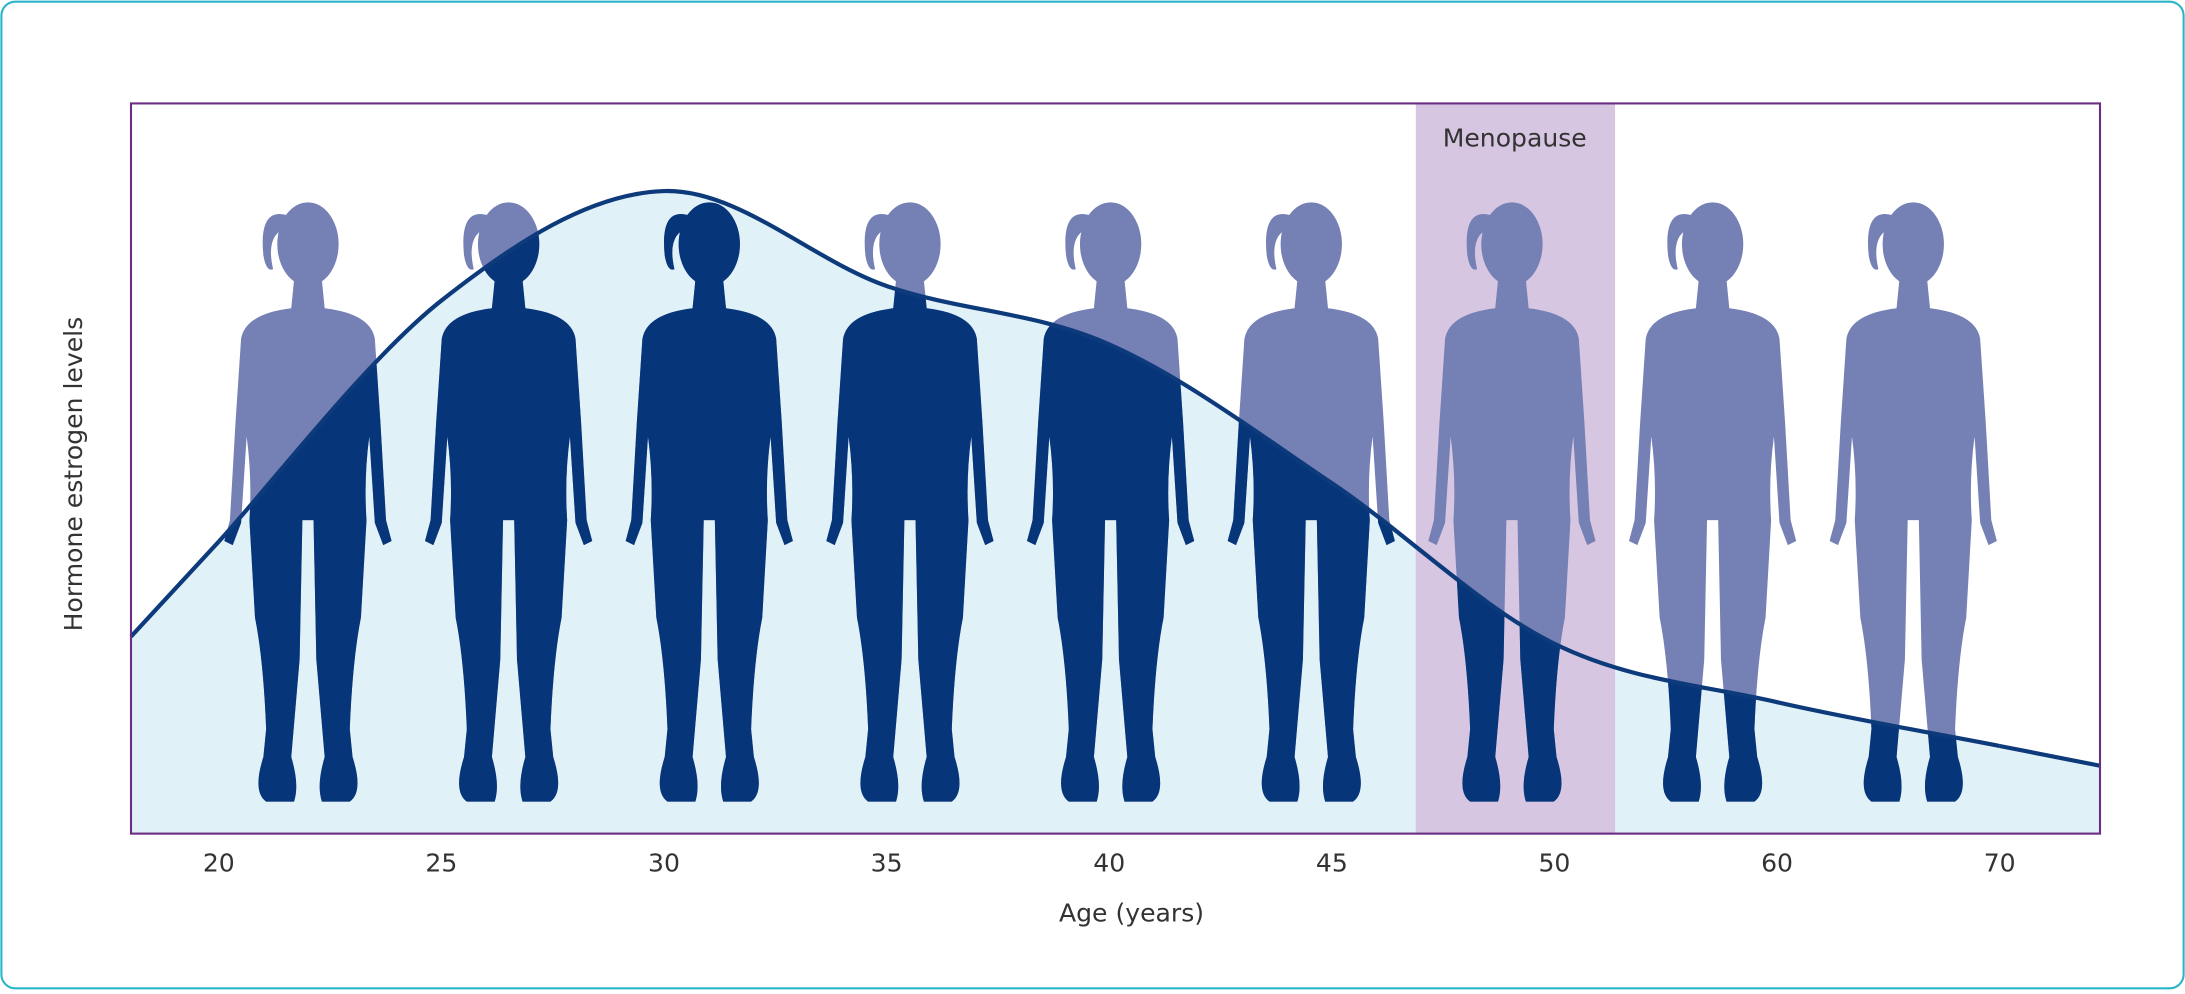 This screenshot has height=994, width=2185. I want to click on x-tick-label: 40, so click(1109, 862).